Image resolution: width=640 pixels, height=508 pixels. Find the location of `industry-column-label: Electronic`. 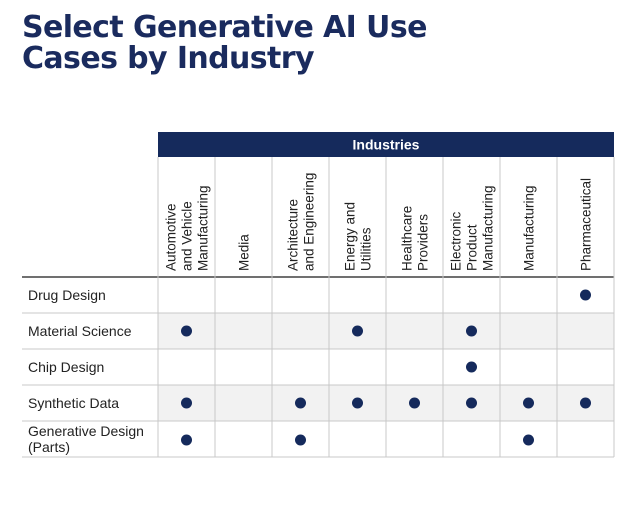

industry-column-label: Electronic is located at coordinates (456, 241).